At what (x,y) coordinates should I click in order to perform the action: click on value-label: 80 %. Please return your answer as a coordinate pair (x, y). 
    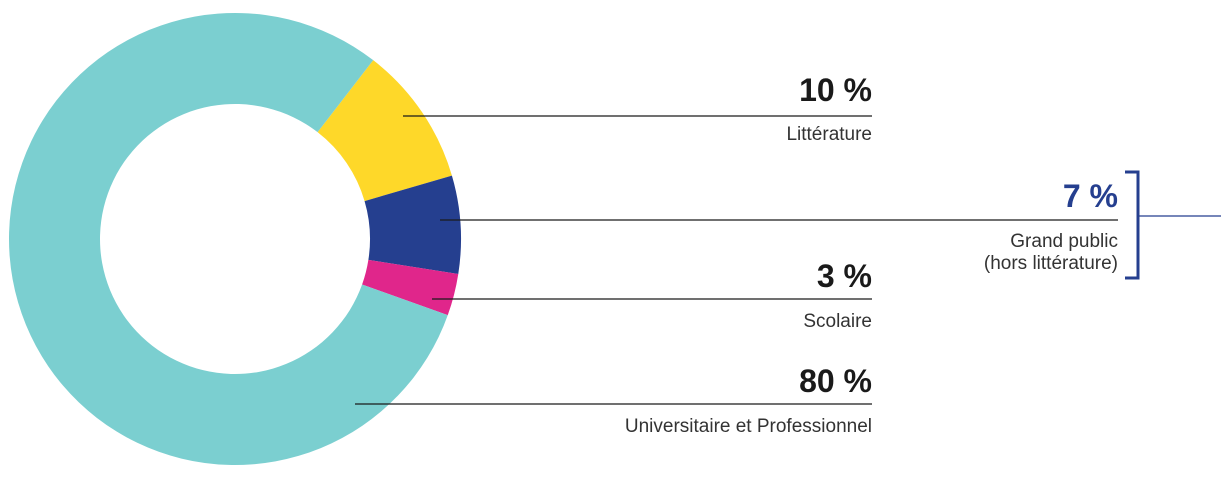
    Looking at the image, I should click on (835, 381).